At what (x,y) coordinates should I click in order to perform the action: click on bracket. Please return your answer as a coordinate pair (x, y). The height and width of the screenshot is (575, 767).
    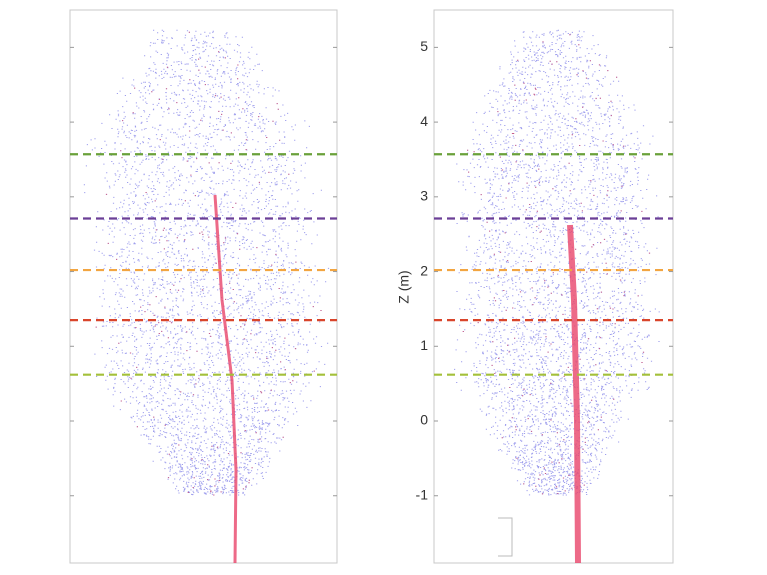
    Looking at the image, I should click on (505, 537).